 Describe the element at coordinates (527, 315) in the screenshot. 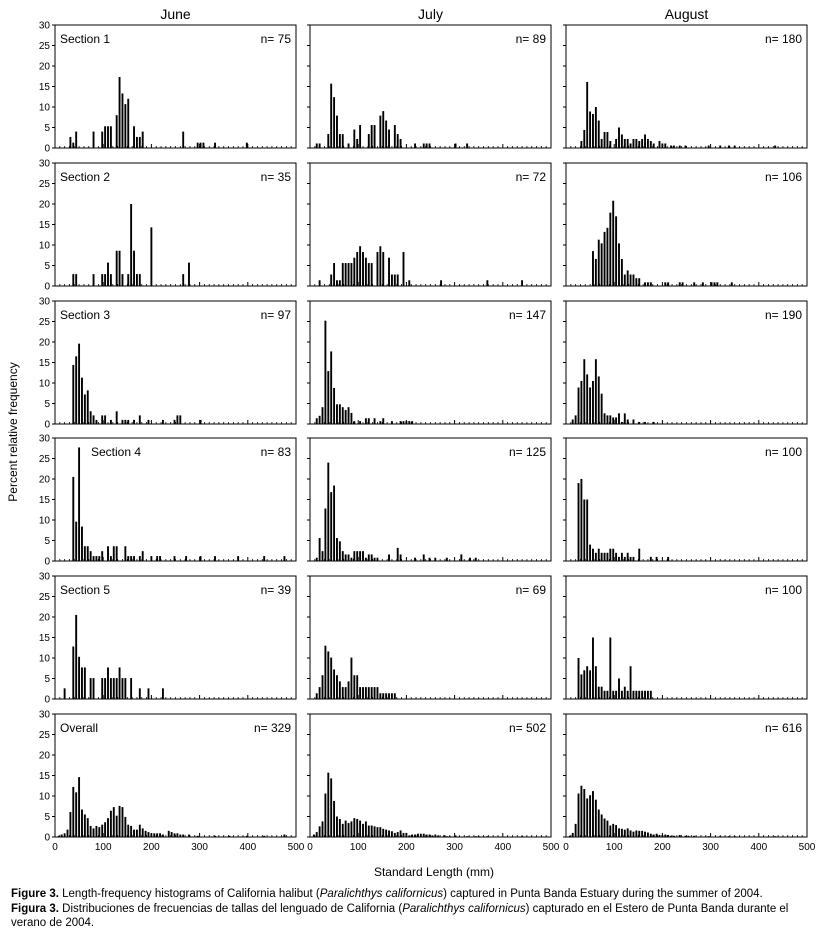

I see `panel-section-3-july-sample-size: n= 147` at that location.